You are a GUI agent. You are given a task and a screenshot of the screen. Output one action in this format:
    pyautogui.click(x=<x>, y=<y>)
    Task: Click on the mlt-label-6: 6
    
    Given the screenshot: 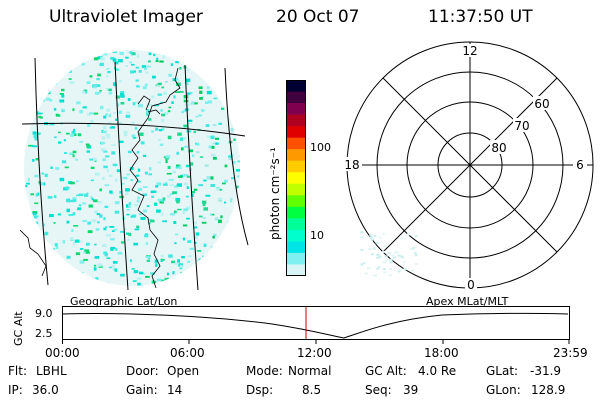 What is the action you would take?
    pyautogui.click(x=580, y=165)
    